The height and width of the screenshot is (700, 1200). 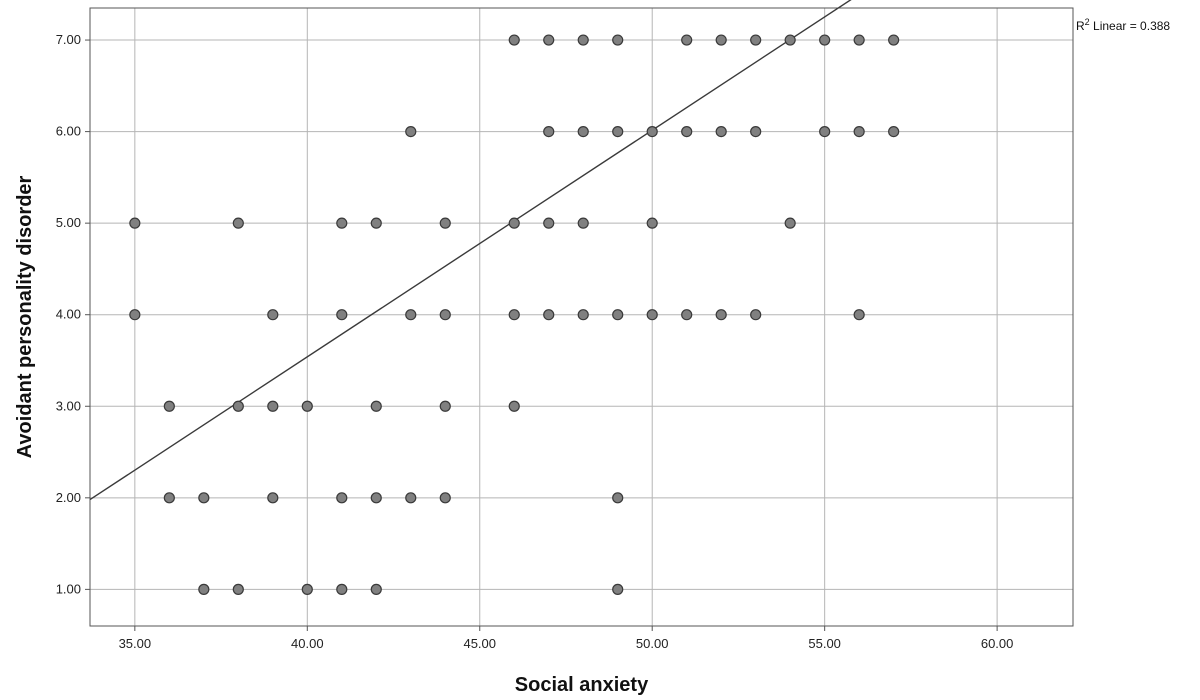 I want to click on y-tick-label: 6.00, so click(x=68, y=131).